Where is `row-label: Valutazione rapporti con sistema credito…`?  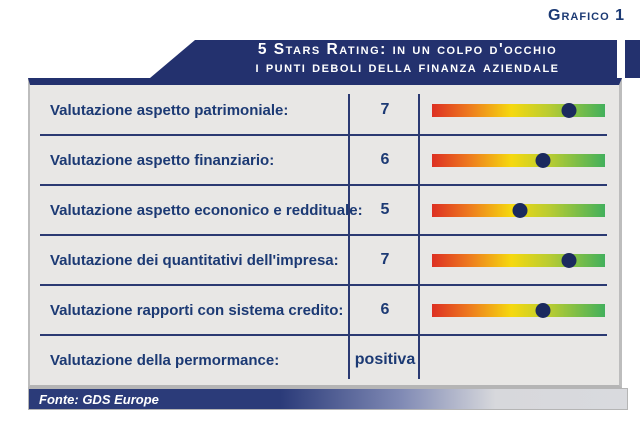 row-label: Valutazione rapporti con sistema credito… is located at coordinates (197, 310).